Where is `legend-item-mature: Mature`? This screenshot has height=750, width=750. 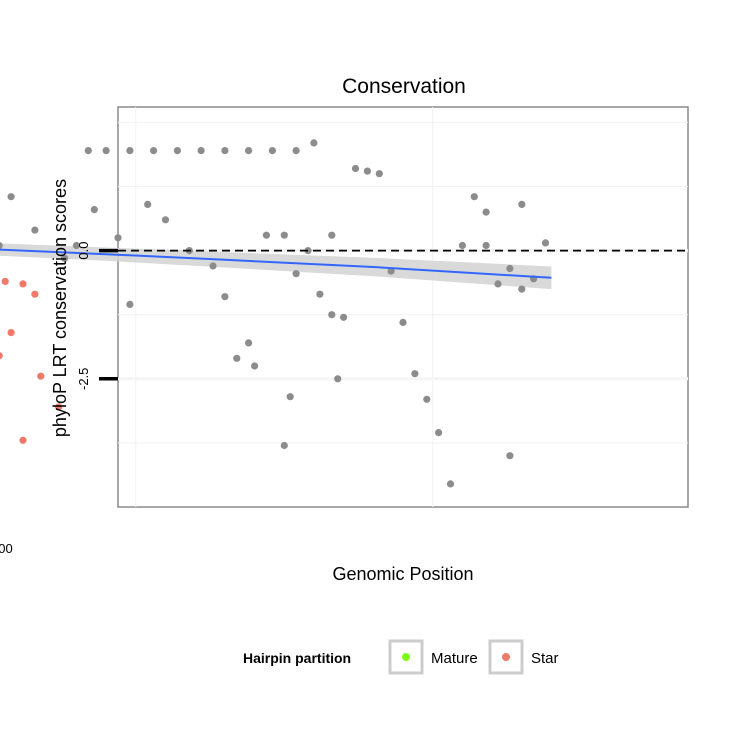 legend-item-mature: Mature is located at coordinates (433, 657).